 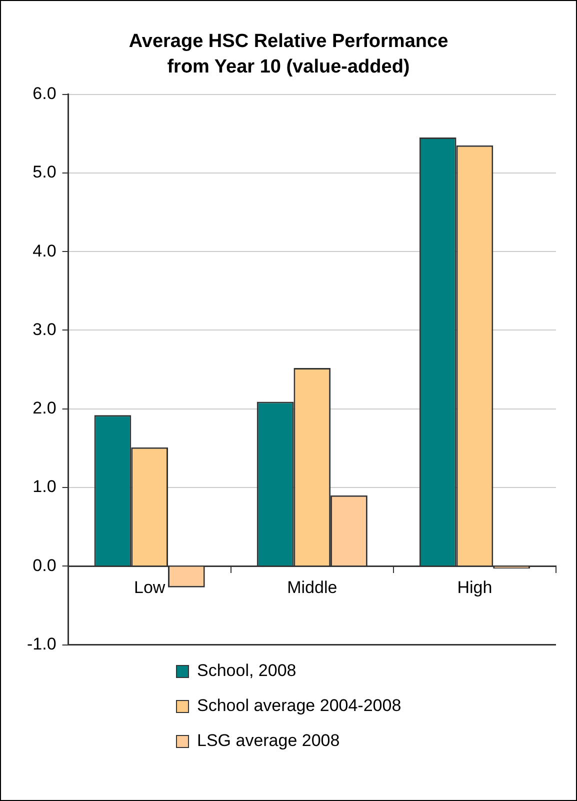 What do you see at coordinates (41, 644) in the screenshot?
I see `y-tick-label: -1.0` at bounding box center [41, 644].